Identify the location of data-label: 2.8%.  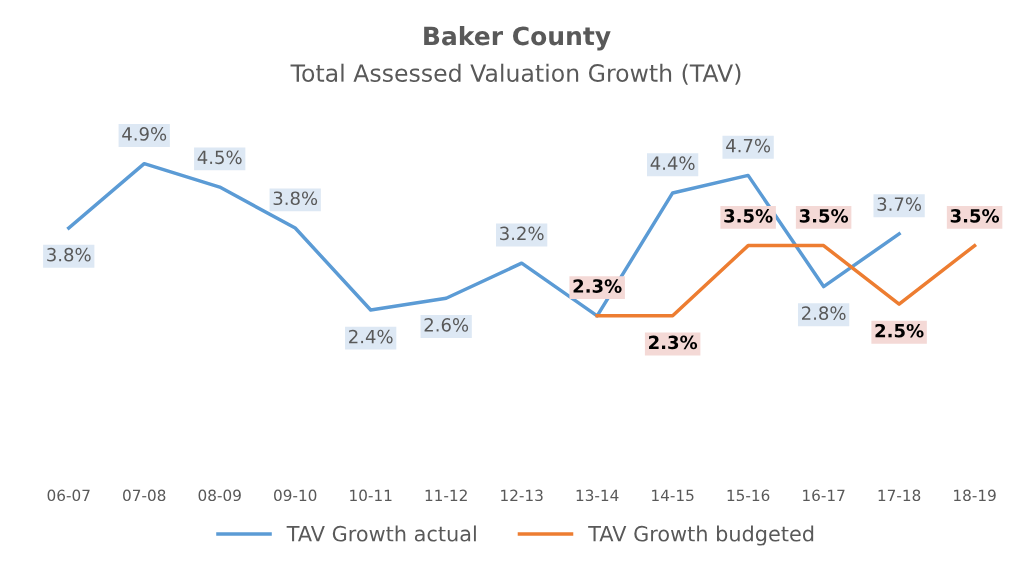
(824, 313).